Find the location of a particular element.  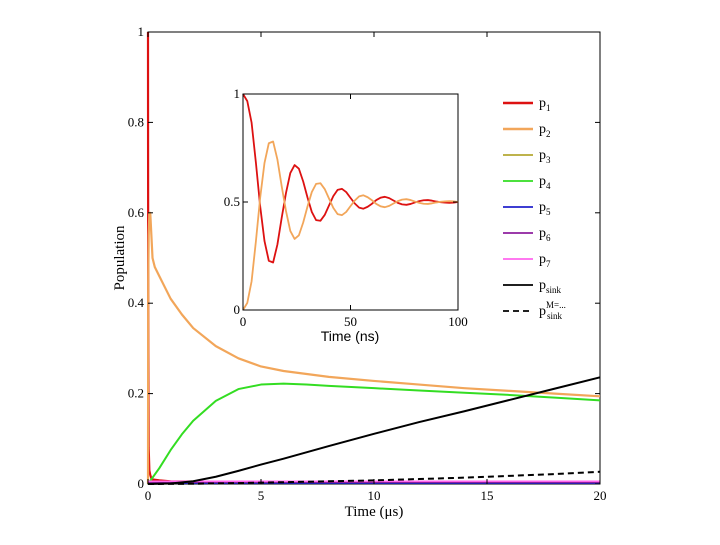

inset-x-tick-label: 50 is located at coordinates (350, 321).